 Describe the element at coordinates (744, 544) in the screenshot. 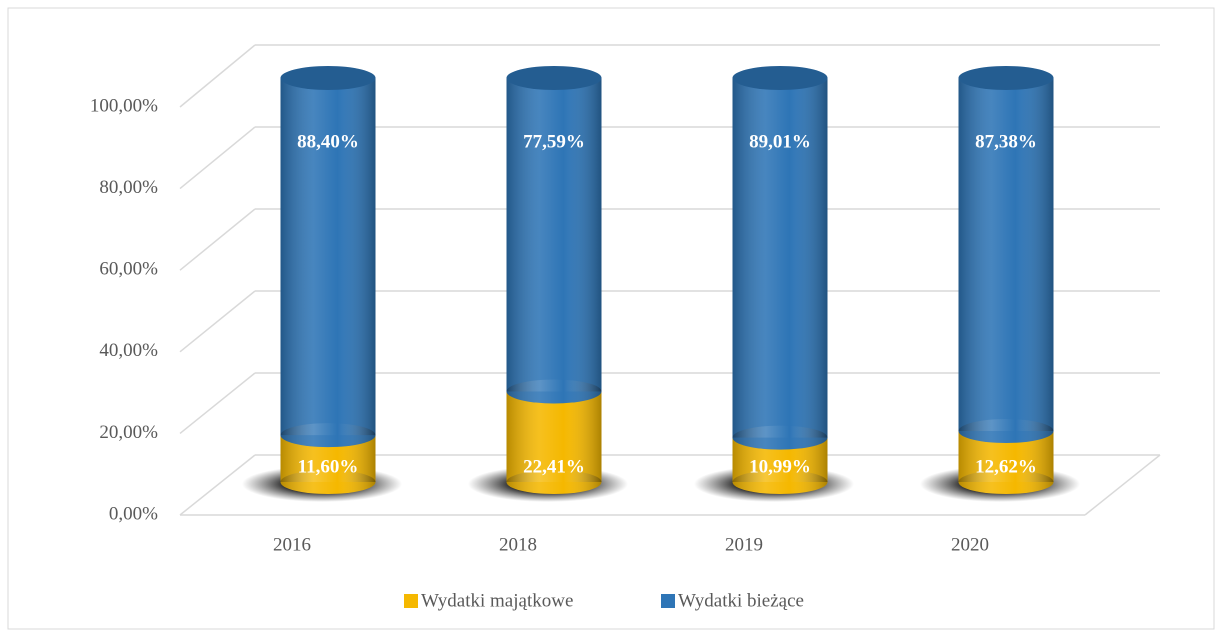

I see `x-tick-label: 2019` at that location.